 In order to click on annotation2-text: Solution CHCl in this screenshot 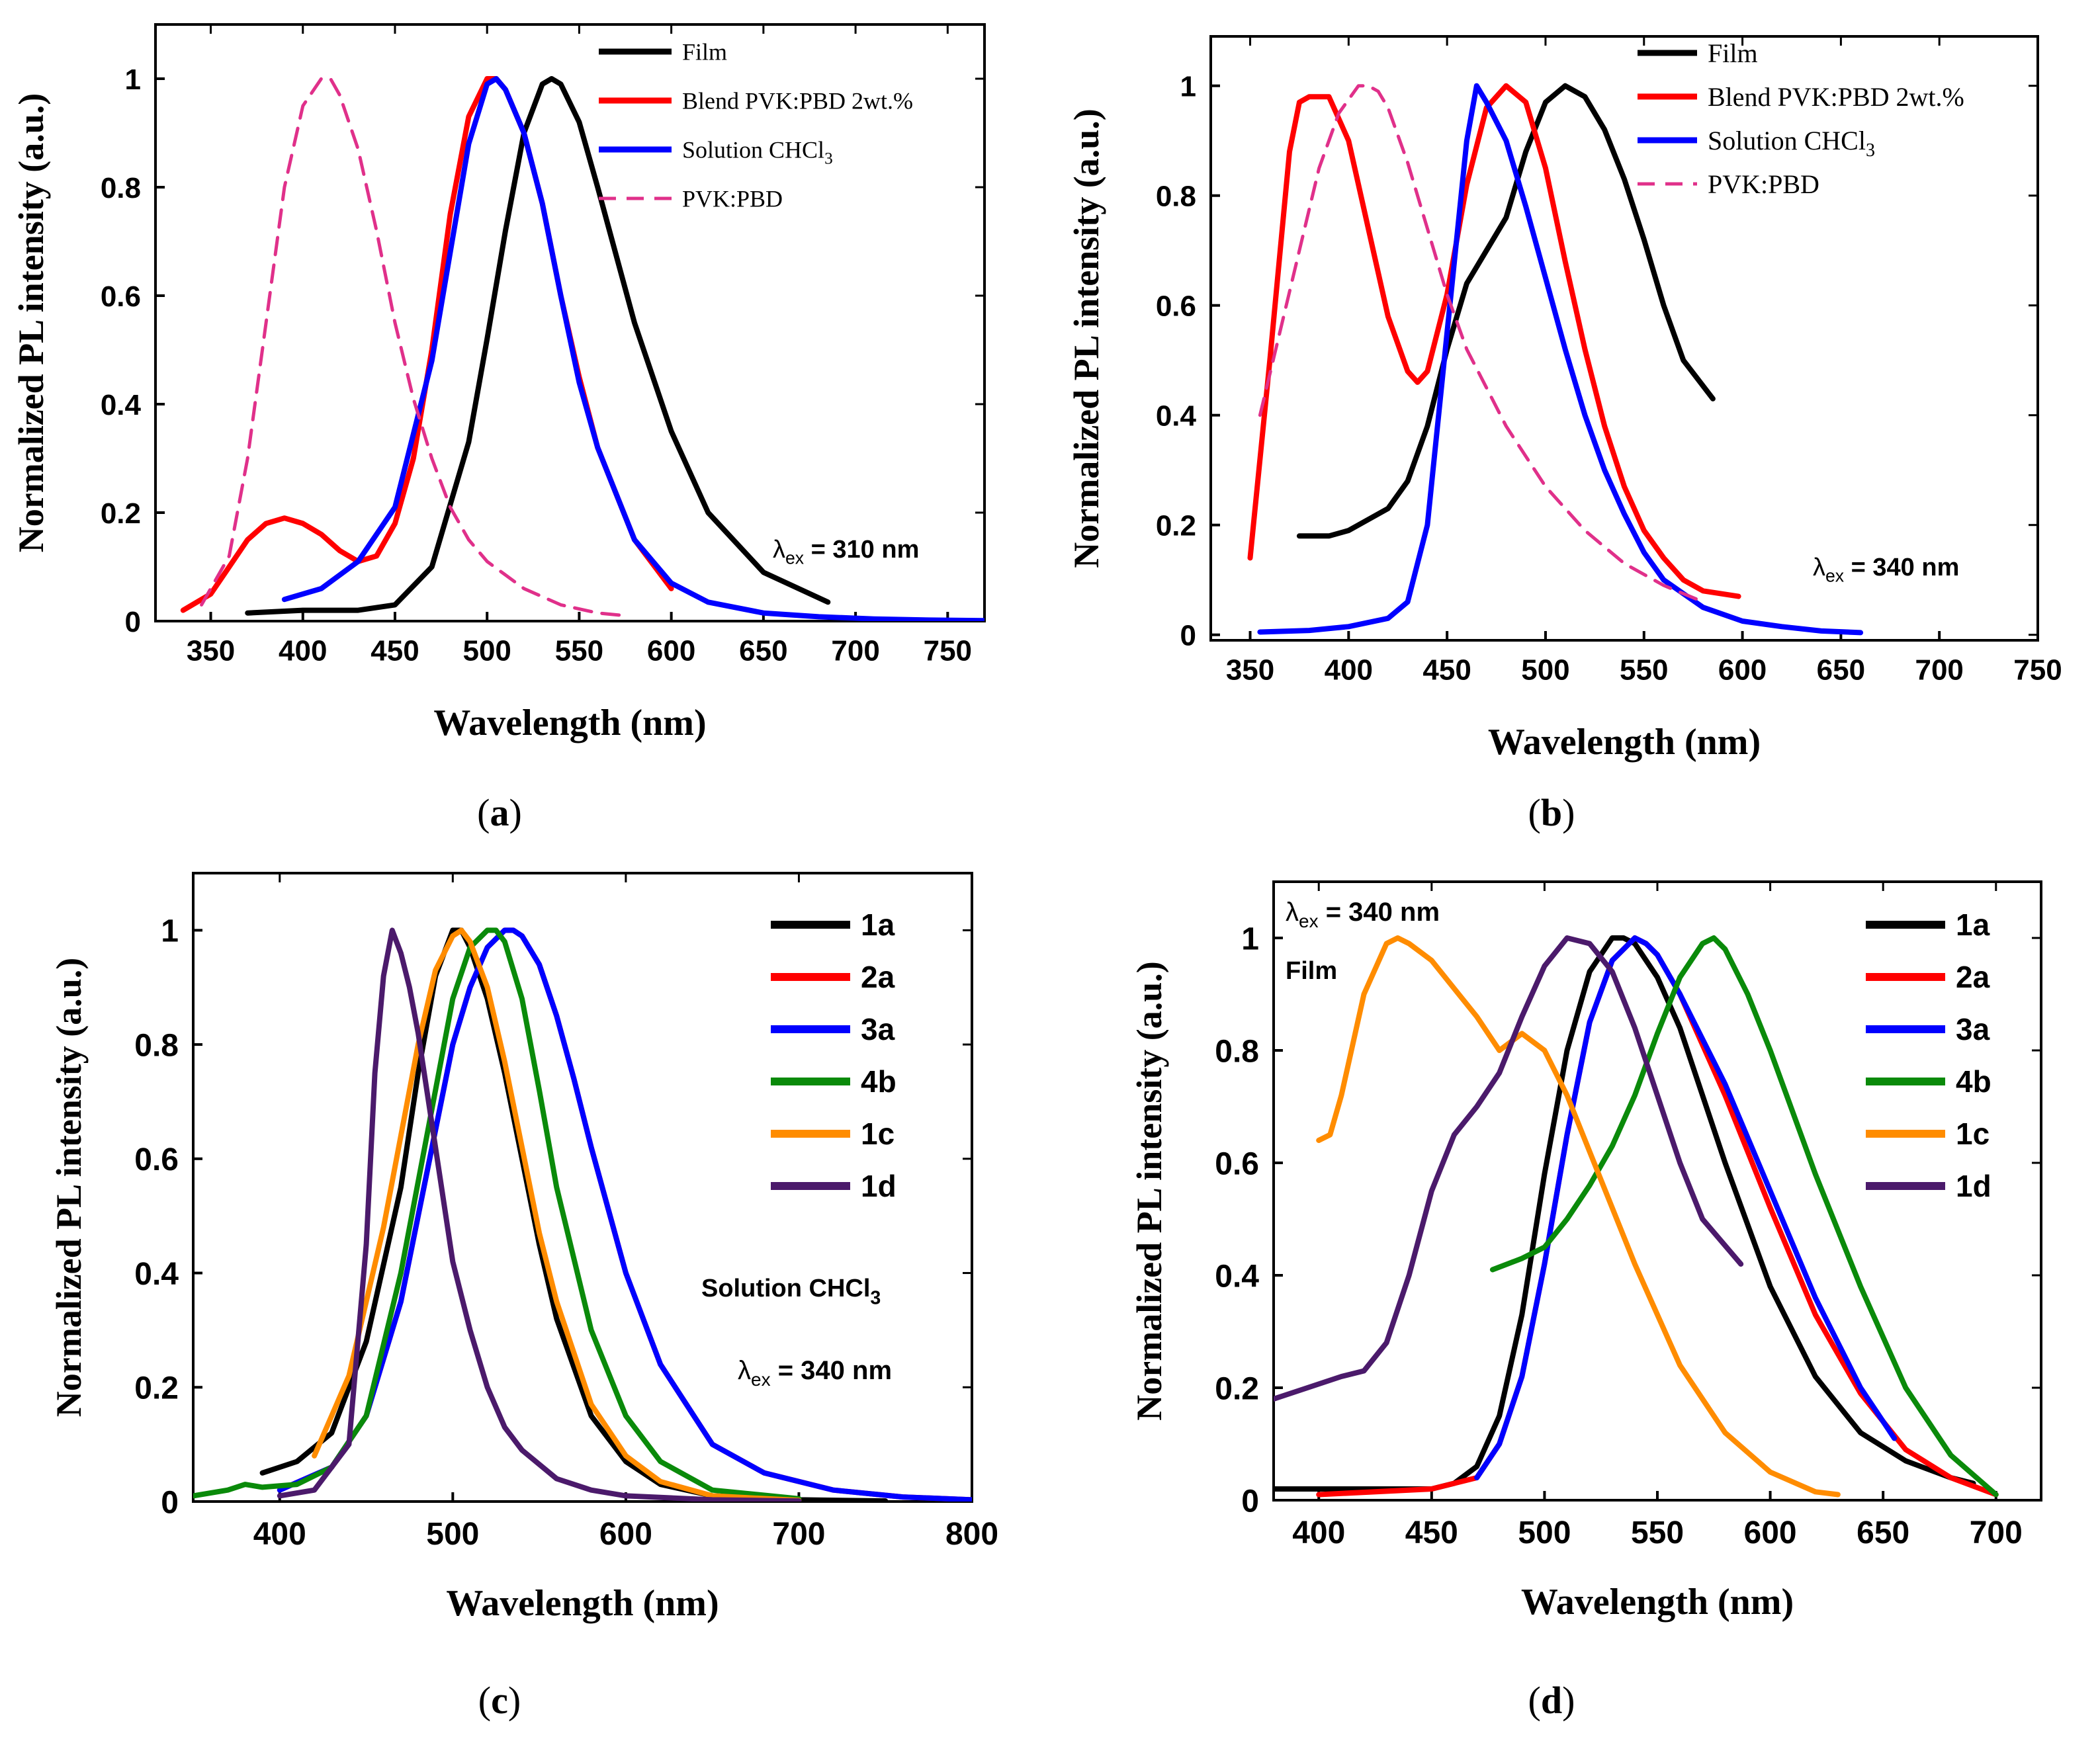, I will do `click(785, 1288)`.